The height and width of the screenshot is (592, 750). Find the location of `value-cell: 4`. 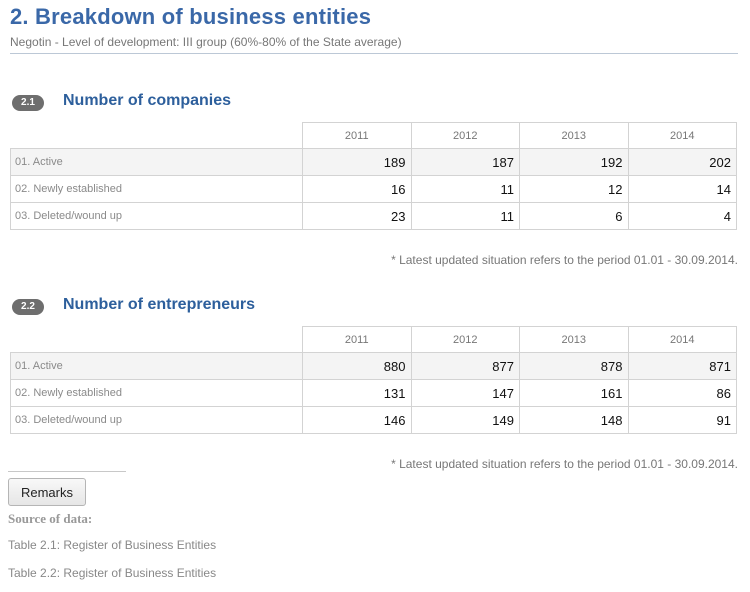

value-cell: 4 is located at coordinates (682, 216).